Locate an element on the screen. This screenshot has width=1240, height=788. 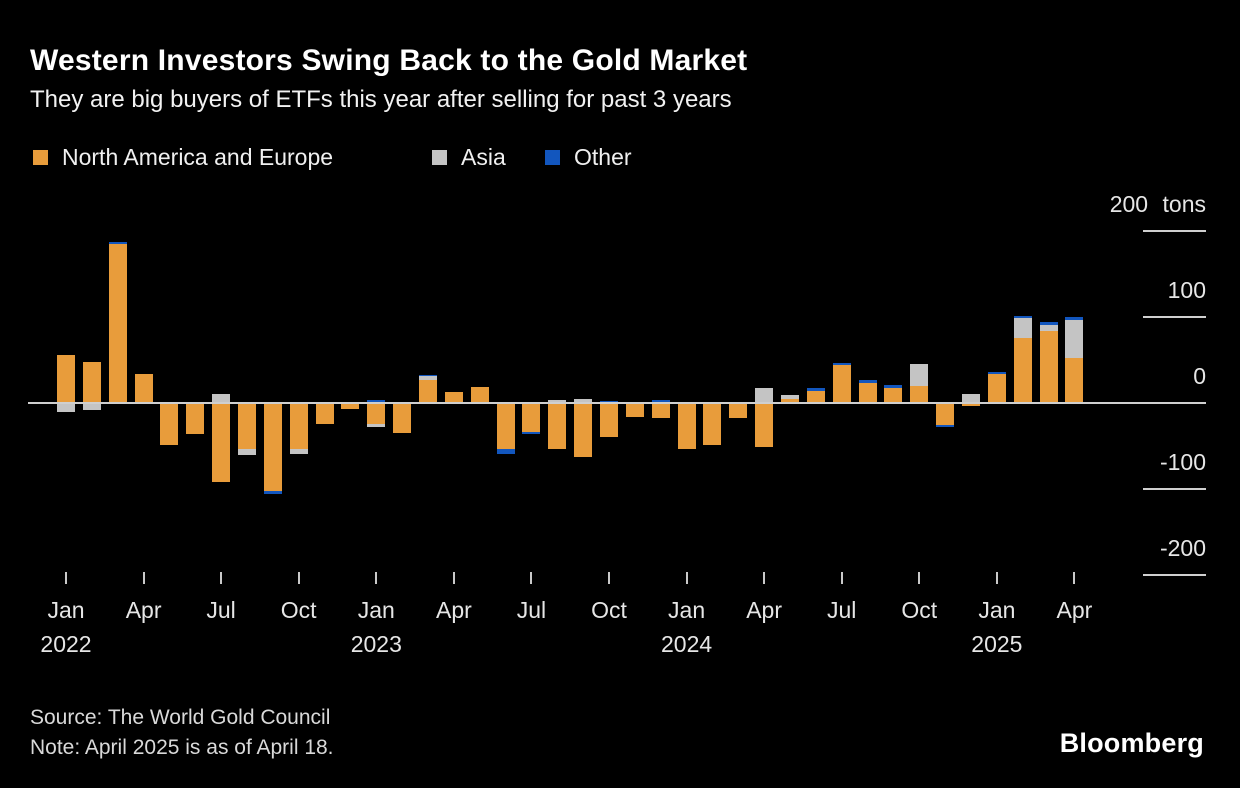
y-tick-label: -200 is located at coordinates (1182, 547).